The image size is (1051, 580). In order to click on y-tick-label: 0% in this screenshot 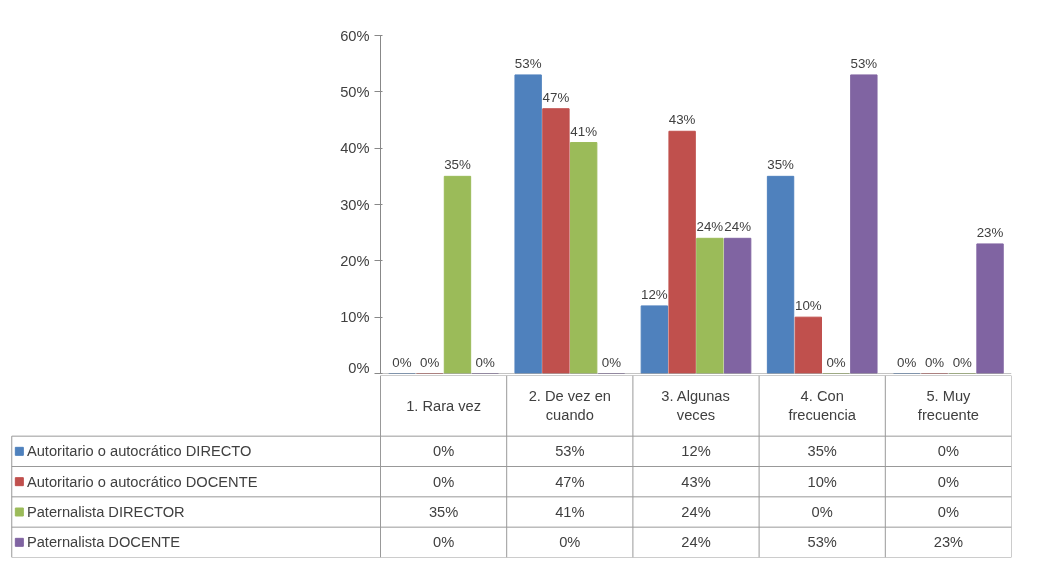, I will do `click(359, 367)`.